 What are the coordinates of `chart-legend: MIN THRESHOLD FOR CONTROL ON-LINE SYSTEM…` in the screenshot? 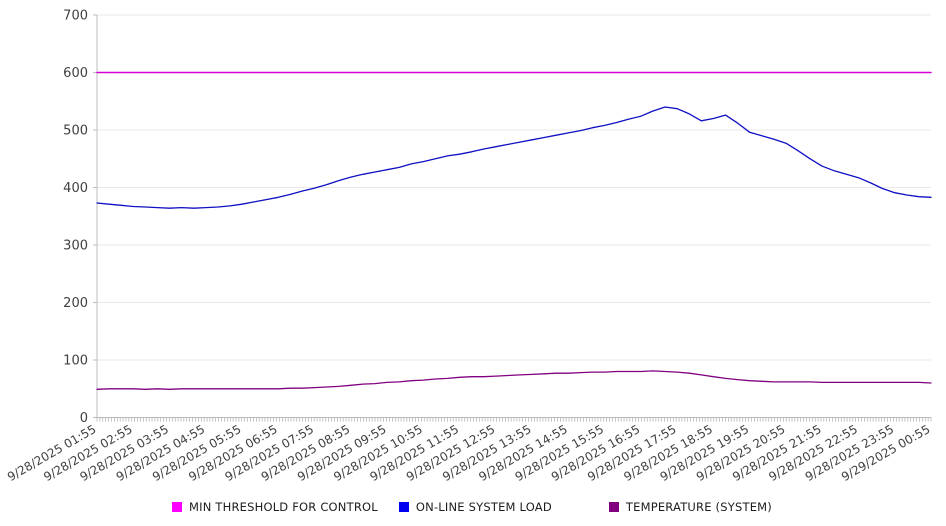 It's located at (472, 507).